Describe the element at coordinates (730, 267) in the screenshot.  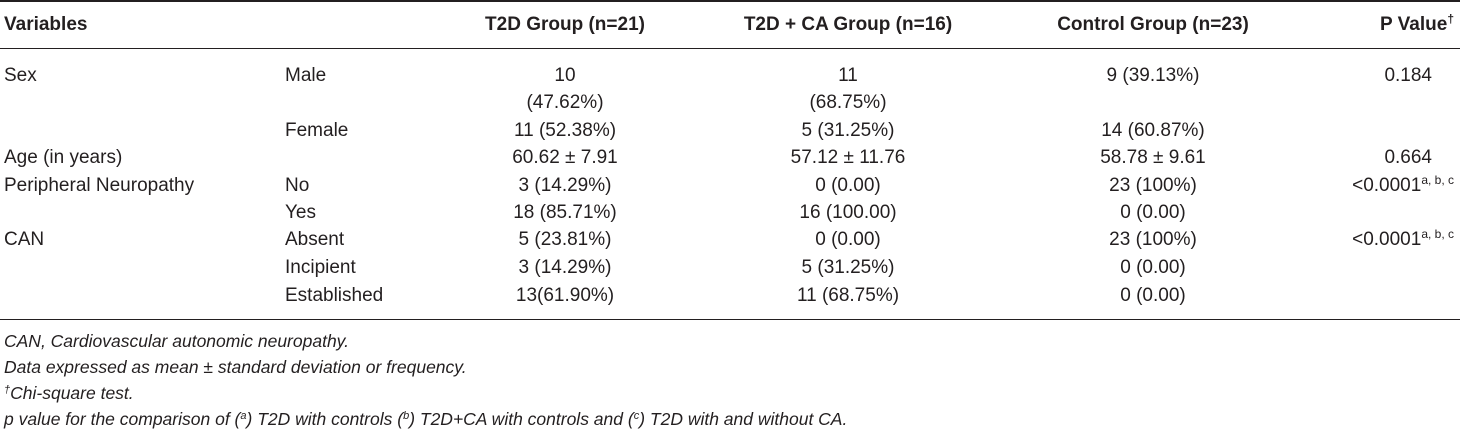
I see `table-row: Incipient 3 (14.29%) 5 (31.25%) 0 (0.00)` at that location.